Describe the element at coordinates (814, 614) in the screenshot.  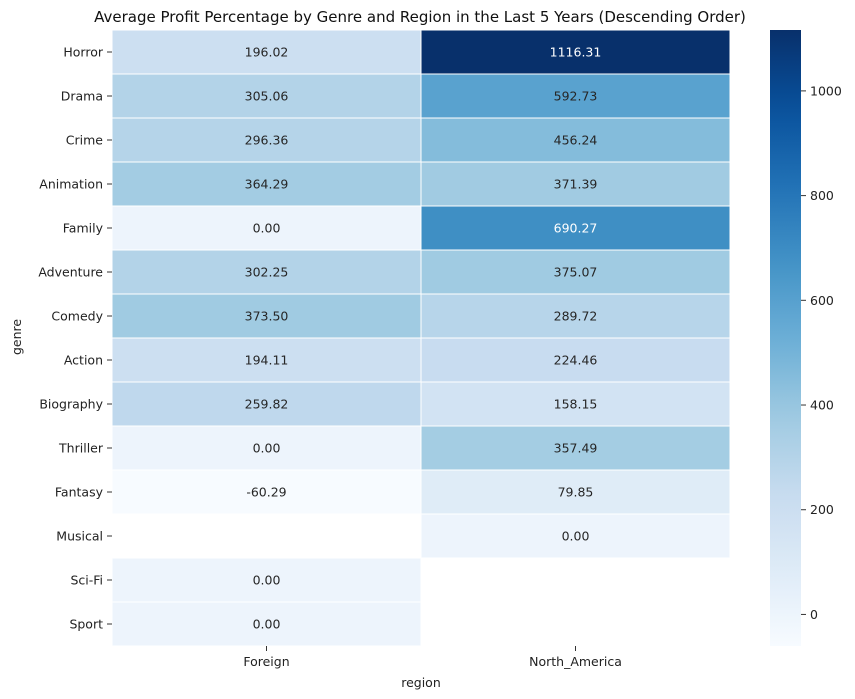
I see `colorbar-tick-label: 0` at that location.